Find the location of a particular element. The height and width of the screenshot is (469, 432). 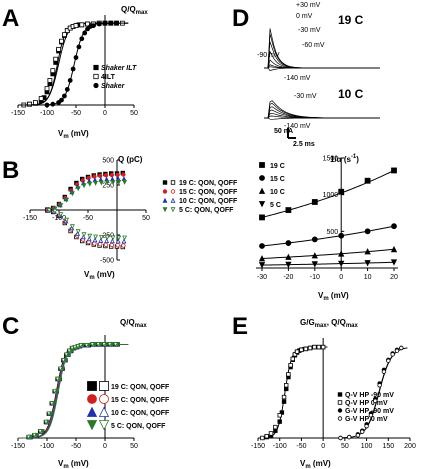

x-tick-label-d: 0 is located at coordinates (341, 277).